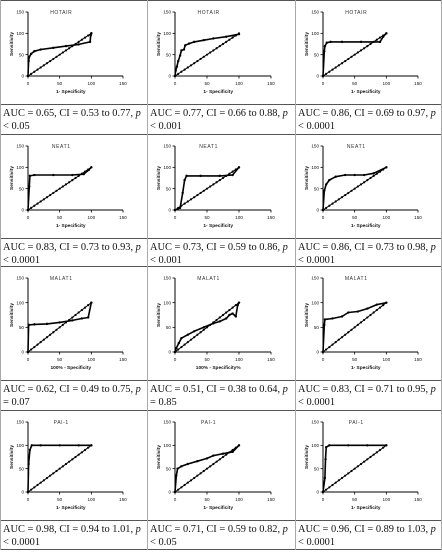 The height and width of the screenshot is (553, 442). What do you see at coordinates (69, 247) in the screenshot?
I see `auc-text: AUC = 0.83, CI = 0.73 to 0.93,` at bounding box center [69, 247].